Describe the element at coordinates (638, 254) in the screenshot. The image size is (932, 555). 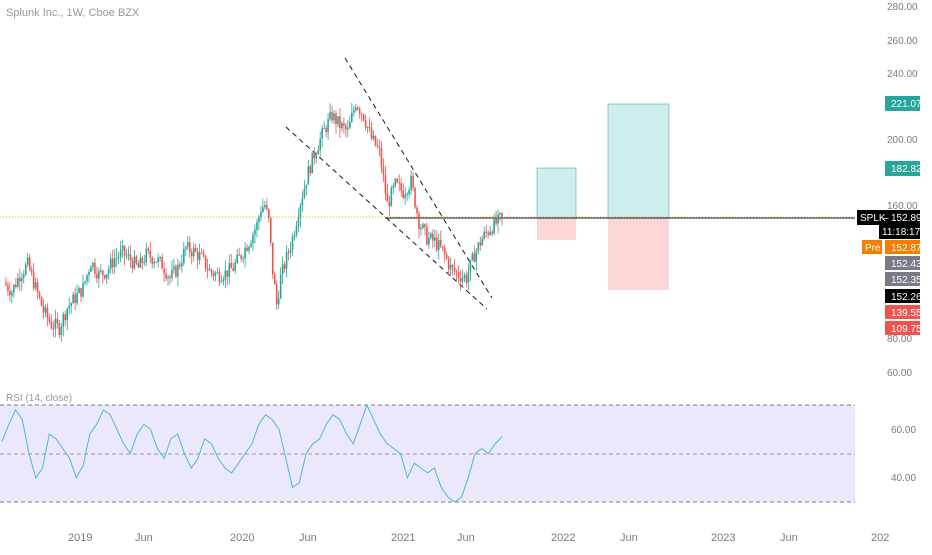
I see `position-2-stop-zone` at that location.